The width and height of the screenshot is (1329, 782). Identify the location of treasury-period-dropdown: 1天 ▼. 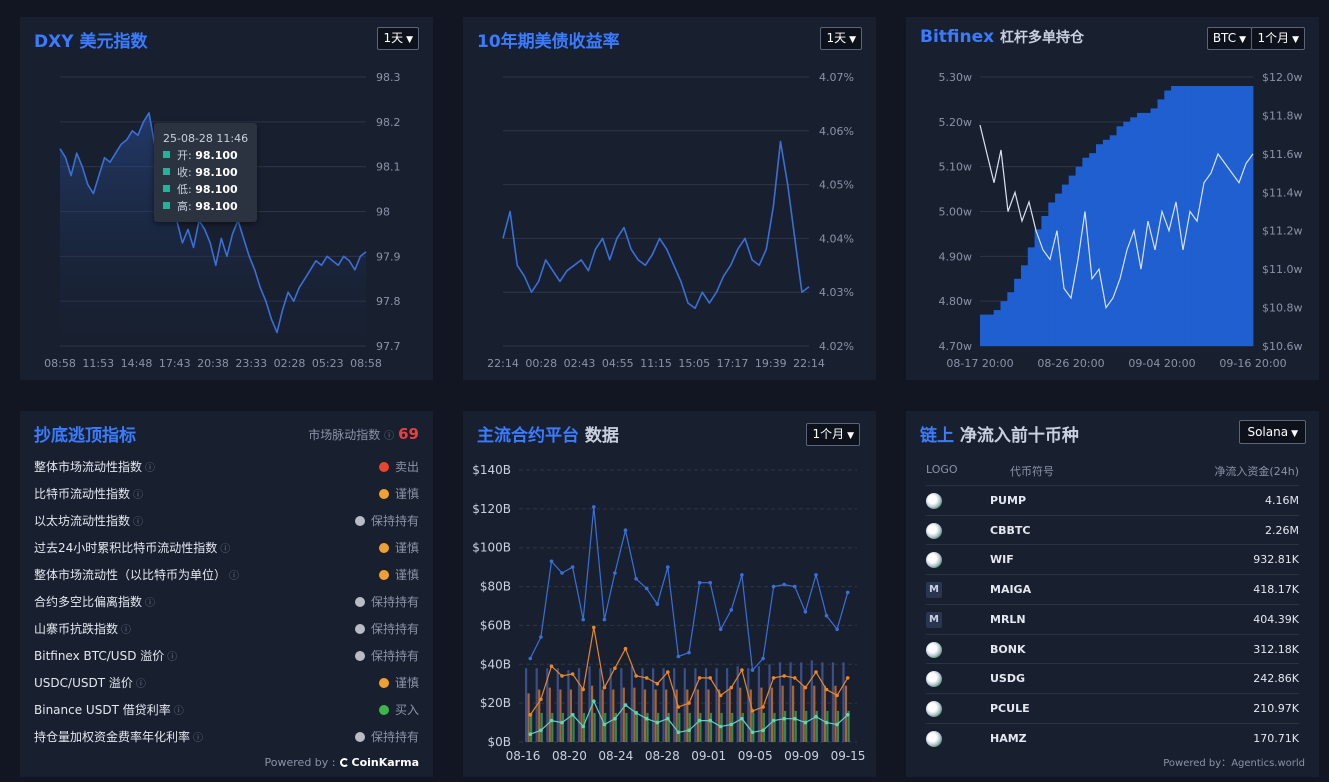
(841, 38).